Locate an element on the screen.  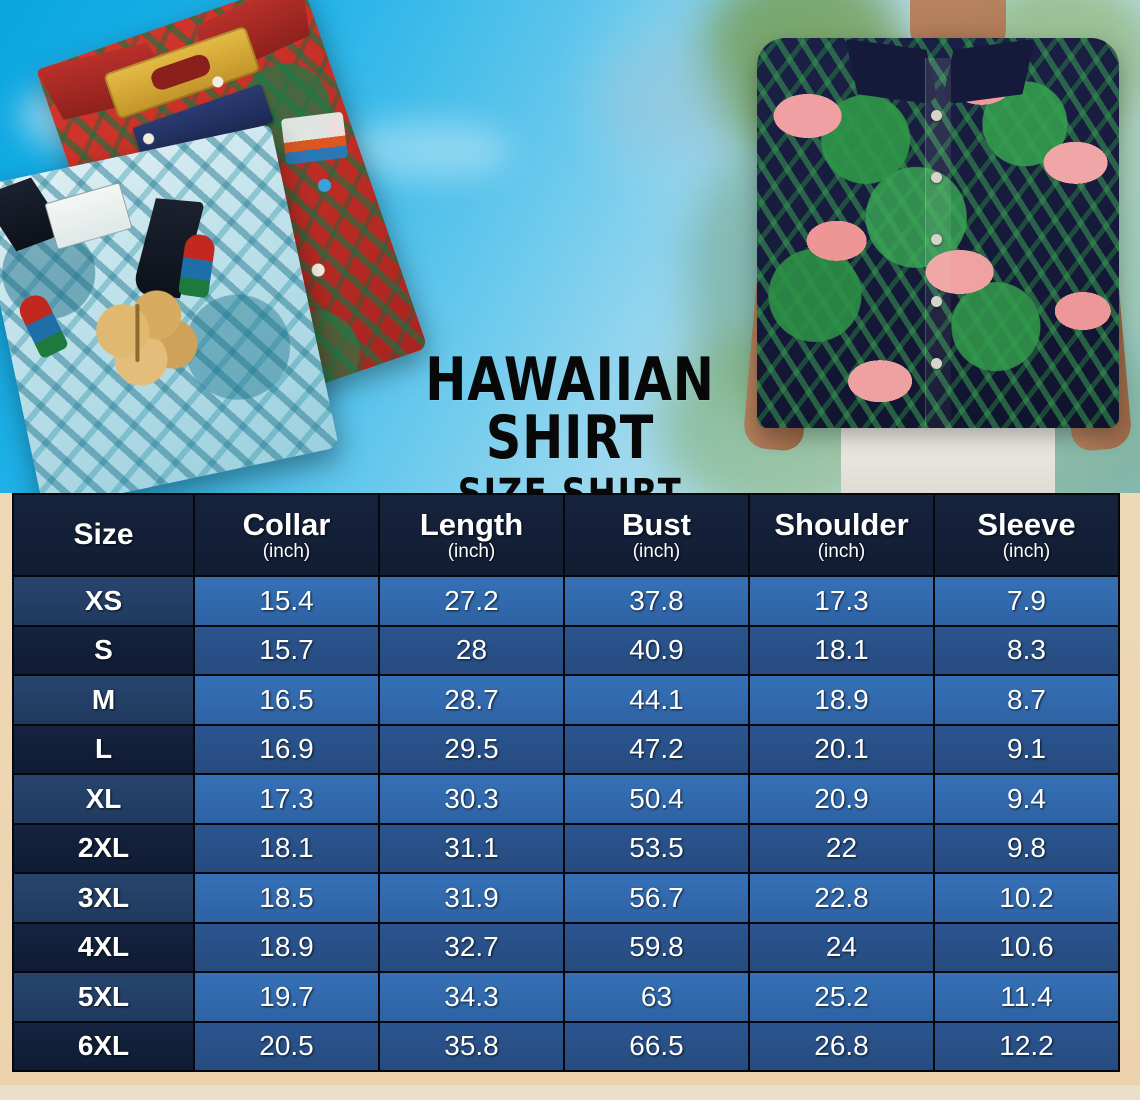
collar-cell: 15.4 is located at coordinates (286, 601).